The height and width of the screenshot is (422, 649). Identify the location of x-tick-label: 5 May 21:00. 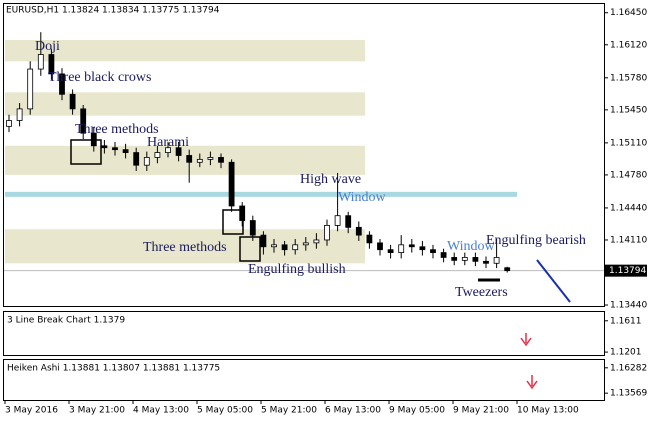
(289, 411).